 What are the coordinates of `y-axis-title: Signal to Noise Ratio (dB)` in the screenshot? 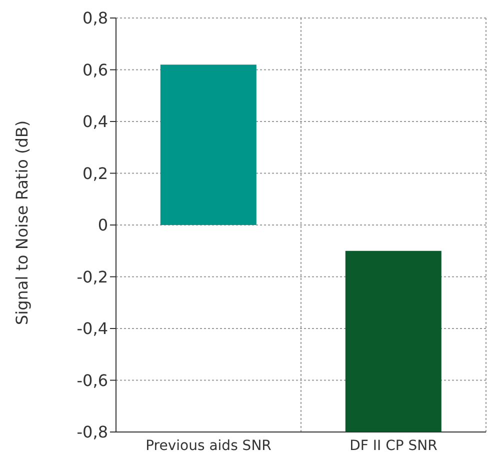 It's located at (22, 222).